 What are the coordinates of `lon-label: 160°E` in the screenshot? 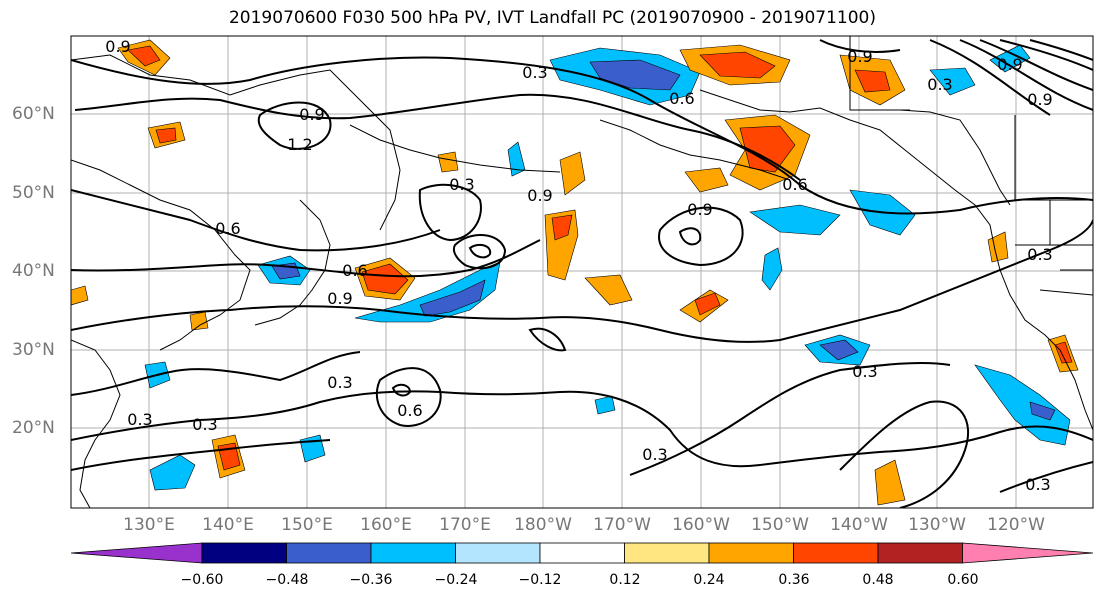 It's located at (386, 525).